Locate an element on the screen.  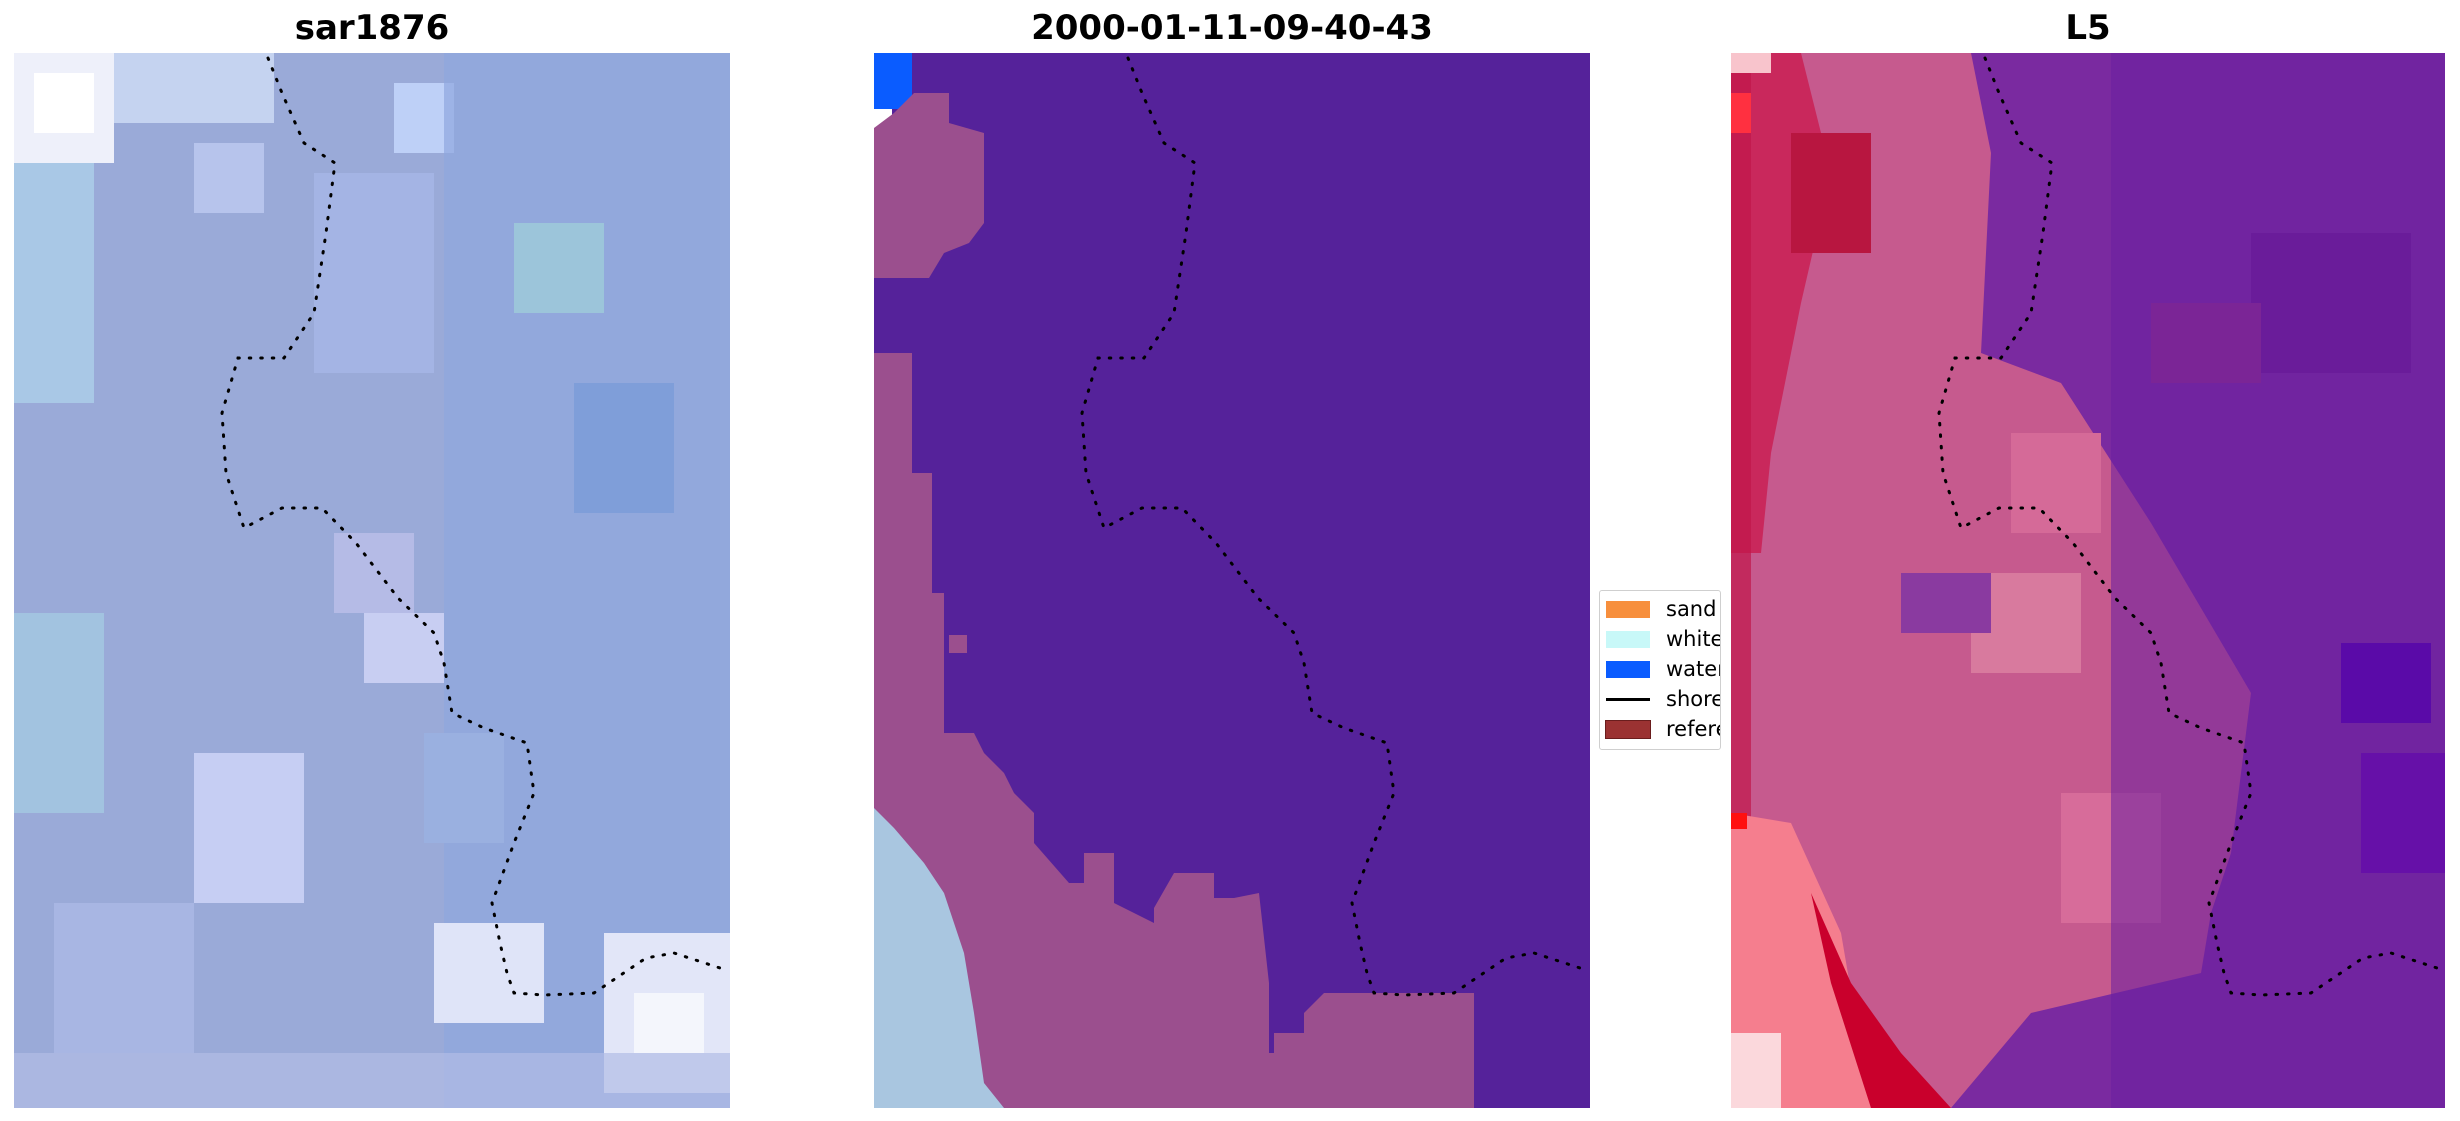
legend-label: reference region is located at coordinates (1693, 729).